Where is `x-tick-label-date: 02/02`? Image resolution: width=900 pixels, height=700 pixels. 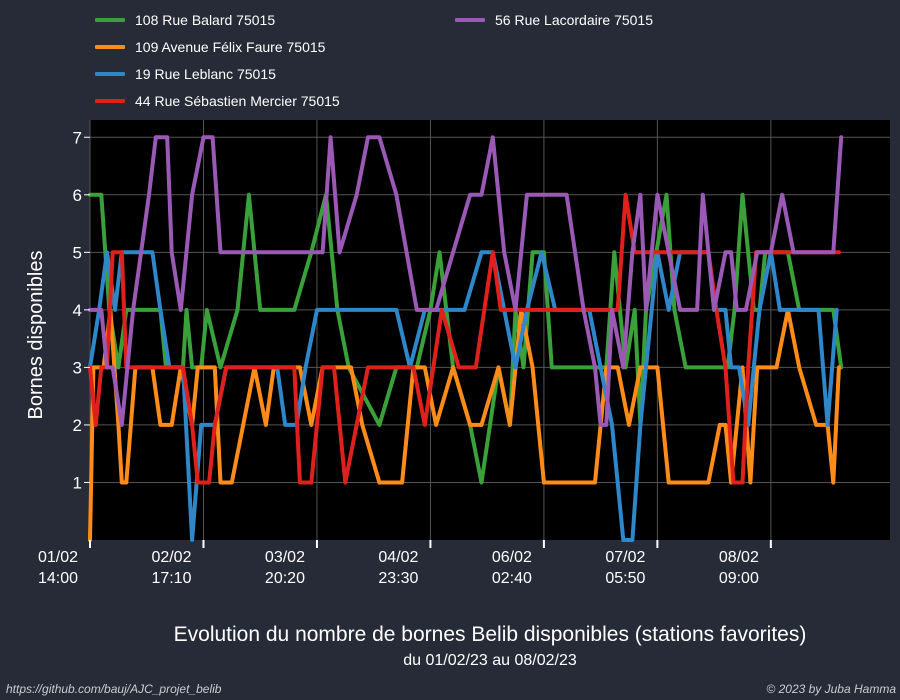 x-tick-label-date: 02/02 is located at coordinates (171, 557).